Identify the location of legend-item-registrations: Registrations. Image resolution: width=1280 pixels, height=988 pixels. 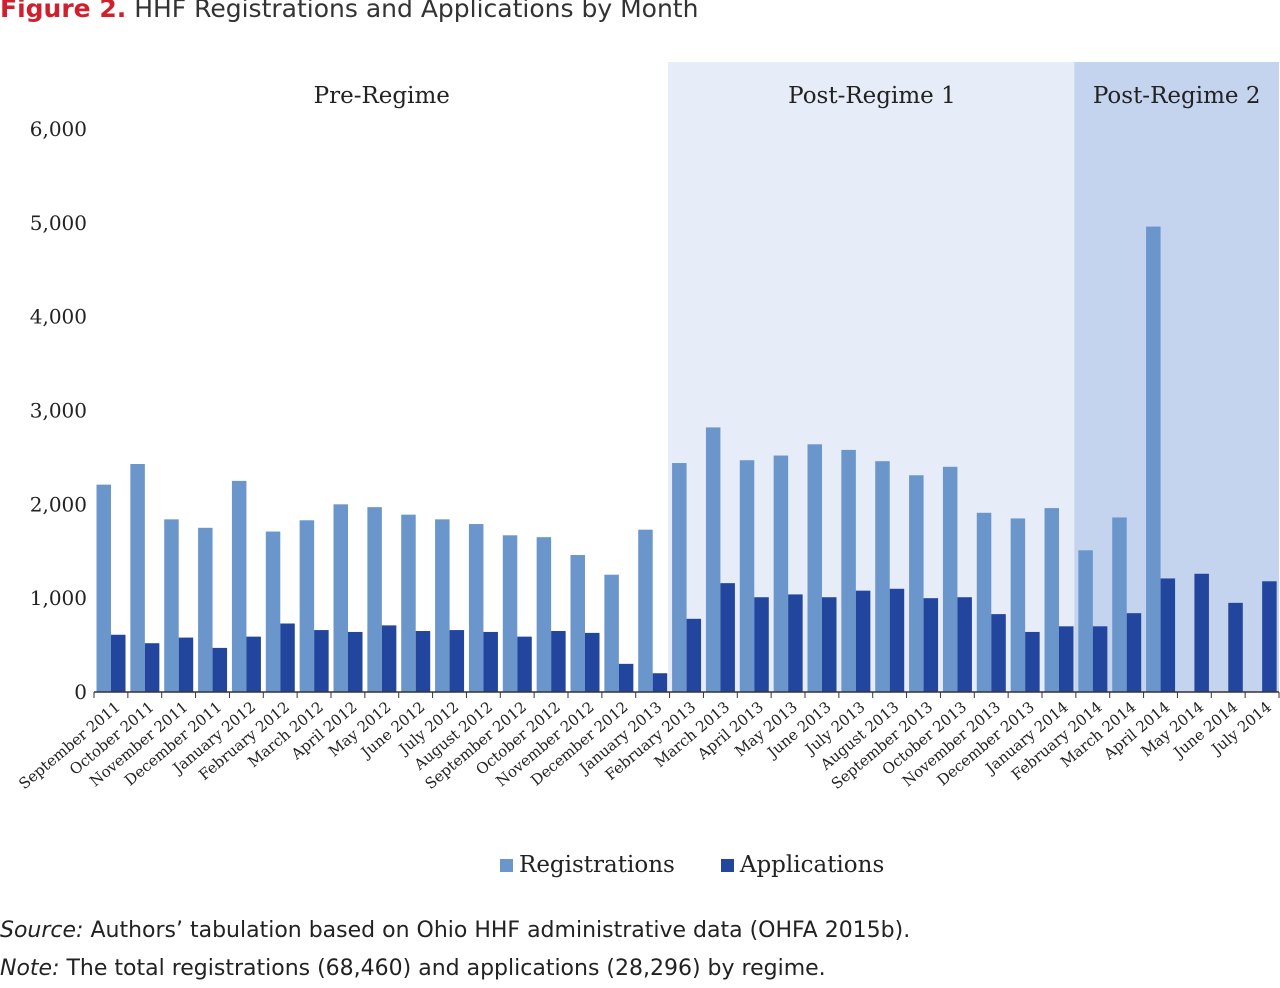
(587, 865).